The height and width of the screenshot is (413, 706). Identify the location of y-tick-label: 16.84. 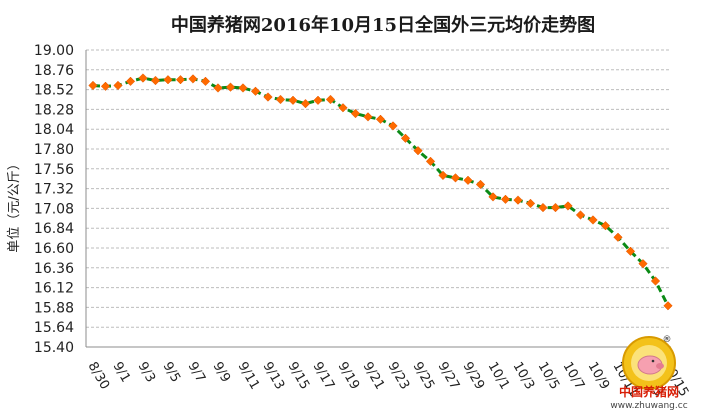
(54, 229).